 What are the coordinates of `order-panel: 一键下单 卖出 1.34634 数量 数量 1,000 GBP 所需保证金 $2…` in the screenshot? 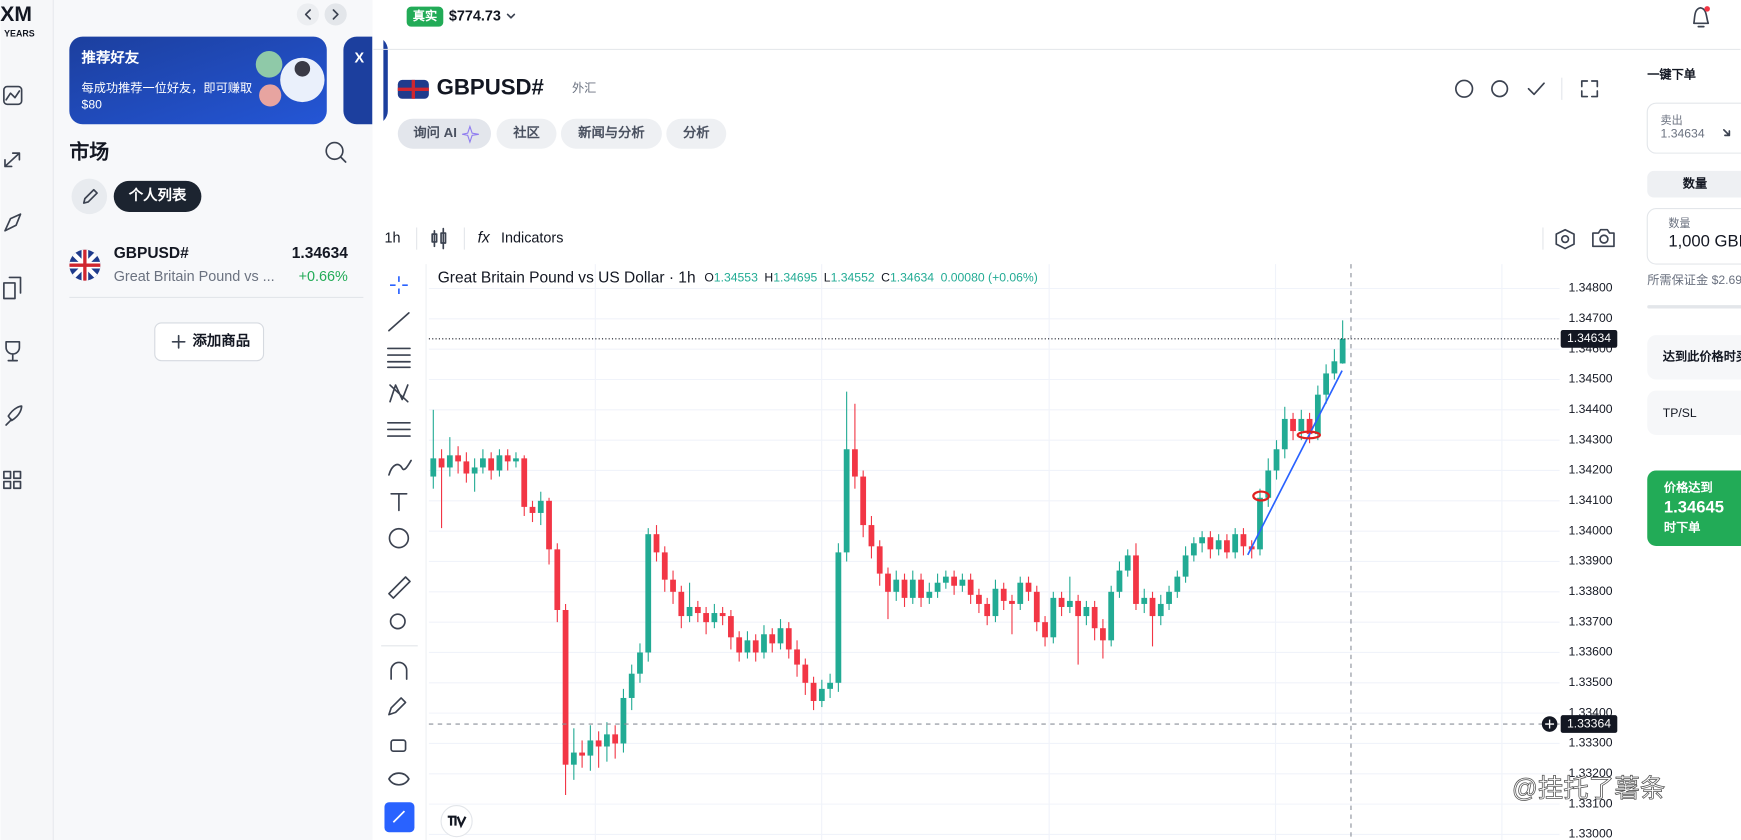 It's located at (1693, 306).